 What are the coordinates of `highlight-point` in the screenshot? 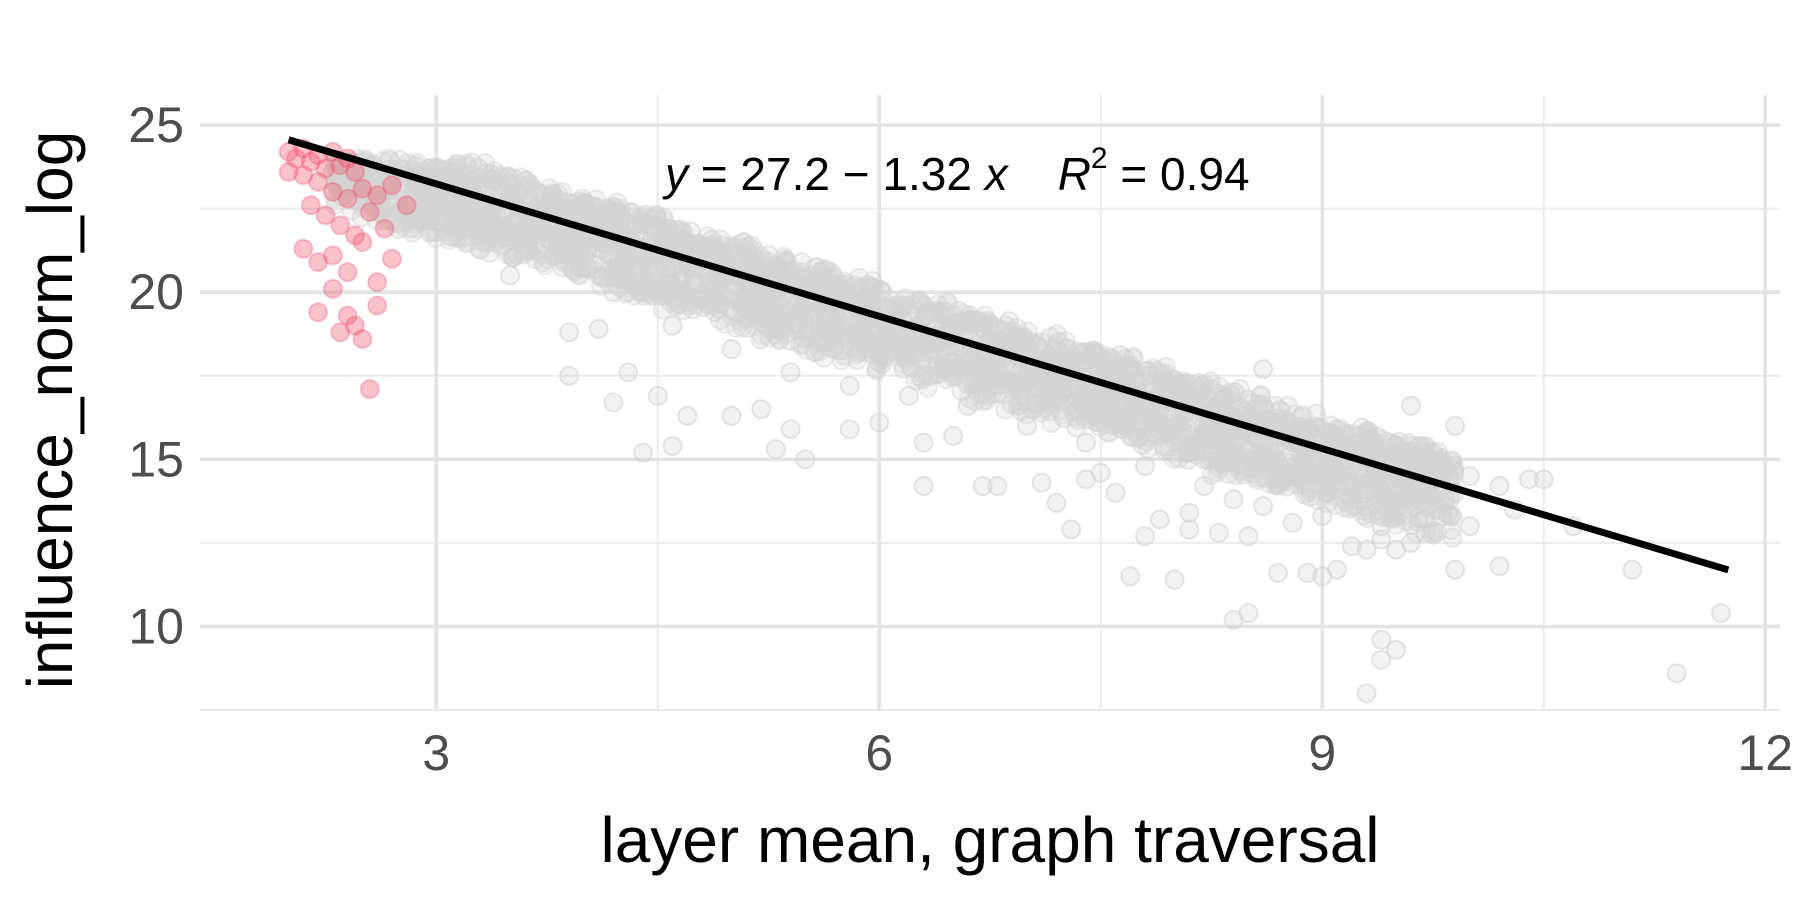 It's located at (347, 272).